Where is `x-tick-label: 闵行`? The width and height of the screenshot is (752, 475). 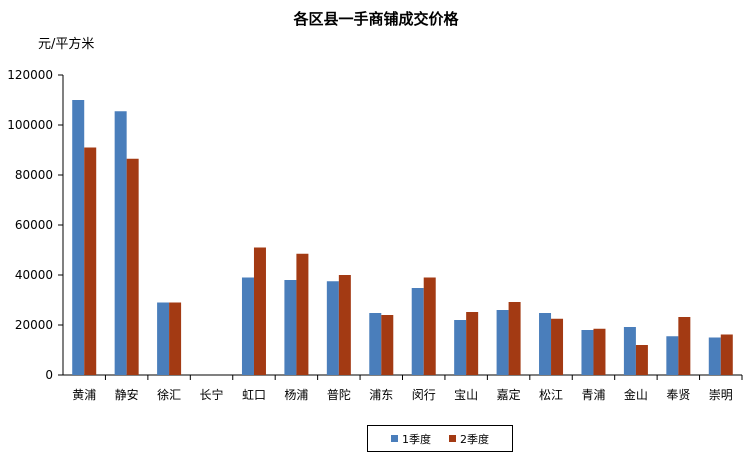 x-tick-label: 闵行 is located at coordinates (424, 394).